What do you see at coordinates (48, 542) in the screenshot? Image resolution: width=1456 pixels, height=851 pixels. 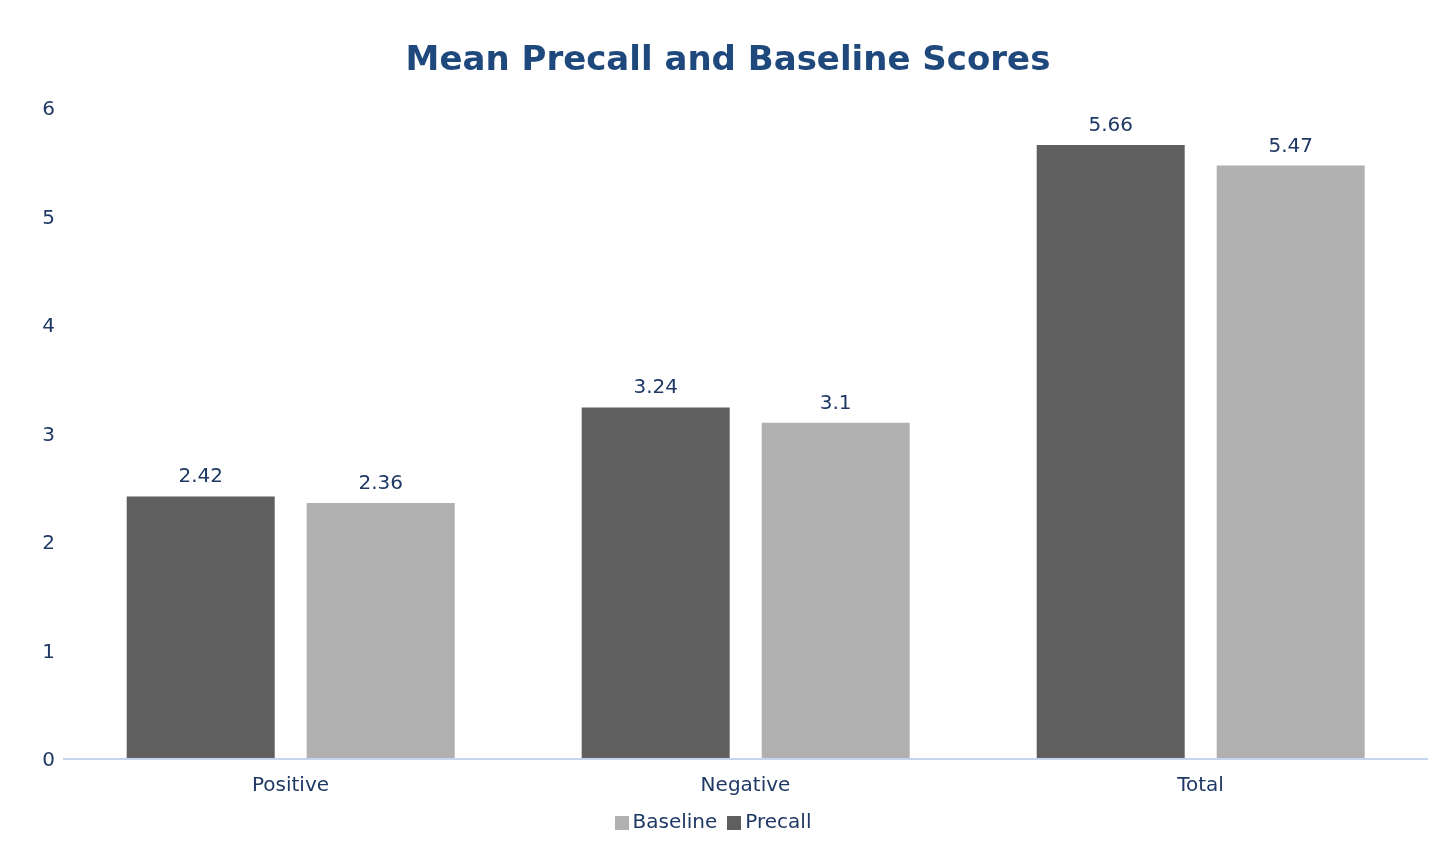 I see `y-tick-label: 2` at bounding box center [48, 542].